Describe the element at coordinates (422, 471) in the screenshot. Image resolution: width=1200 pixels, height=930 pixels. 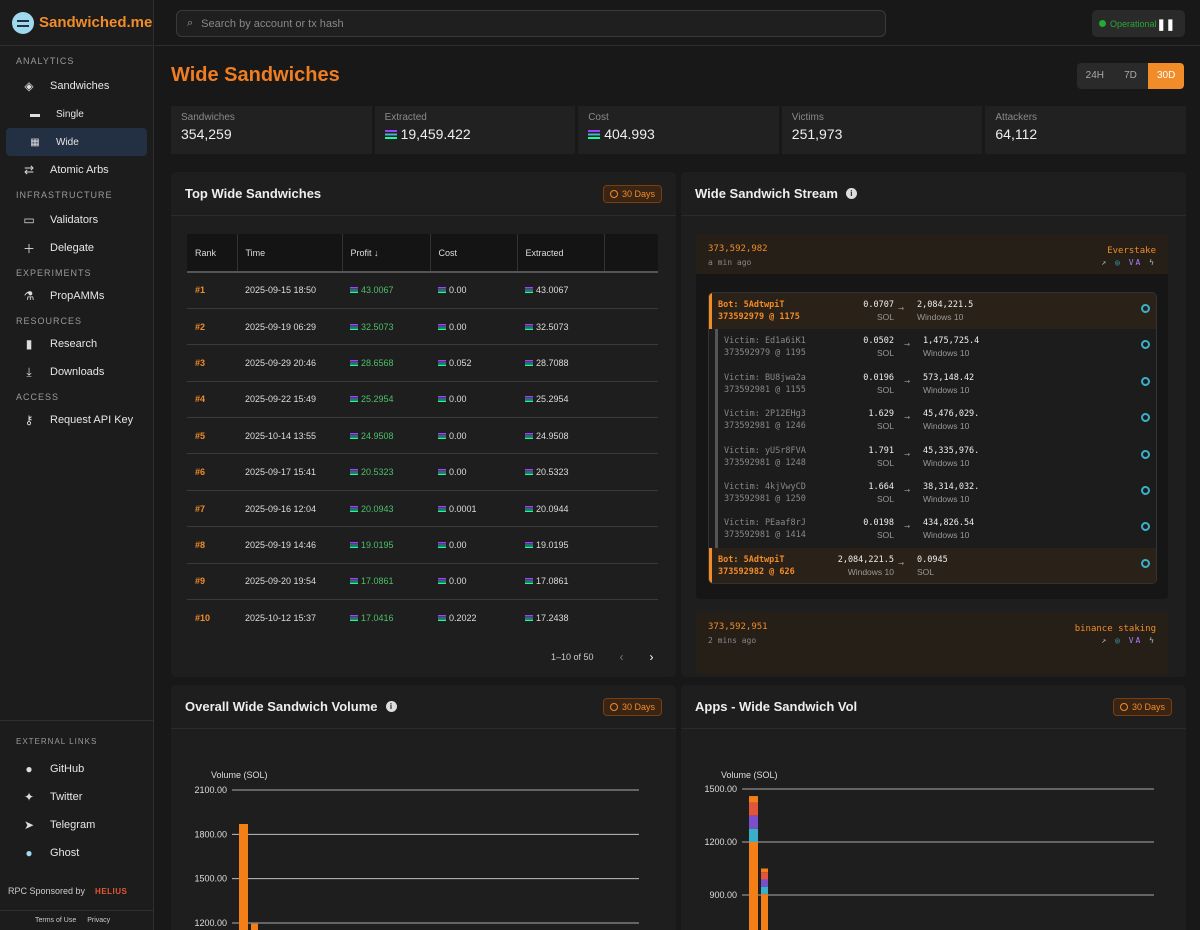
I see `table-row: #6 2025-09-17 15:41 20.5323 0.00 20.5323` at that location.